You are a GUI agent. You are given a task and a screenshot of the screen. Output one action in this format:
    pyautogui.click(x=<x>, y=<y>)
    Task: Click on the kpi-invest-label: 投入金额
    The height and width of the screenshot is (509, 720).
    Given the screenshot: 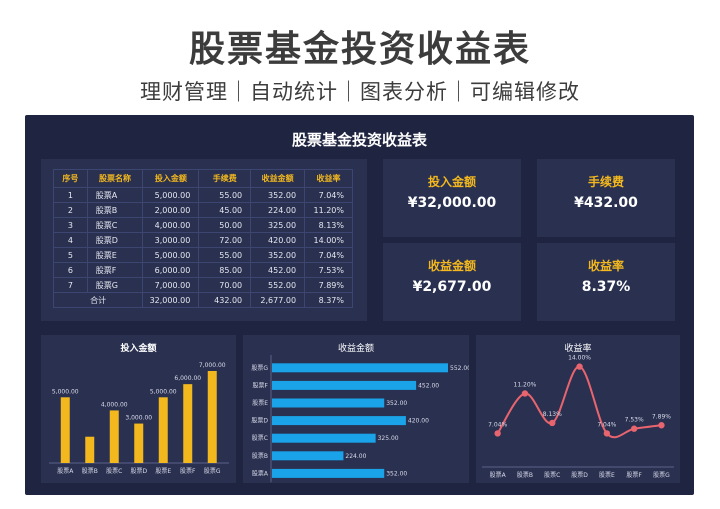 What is the action you would take?
    pyautogui.click(x=451, y=182)
    